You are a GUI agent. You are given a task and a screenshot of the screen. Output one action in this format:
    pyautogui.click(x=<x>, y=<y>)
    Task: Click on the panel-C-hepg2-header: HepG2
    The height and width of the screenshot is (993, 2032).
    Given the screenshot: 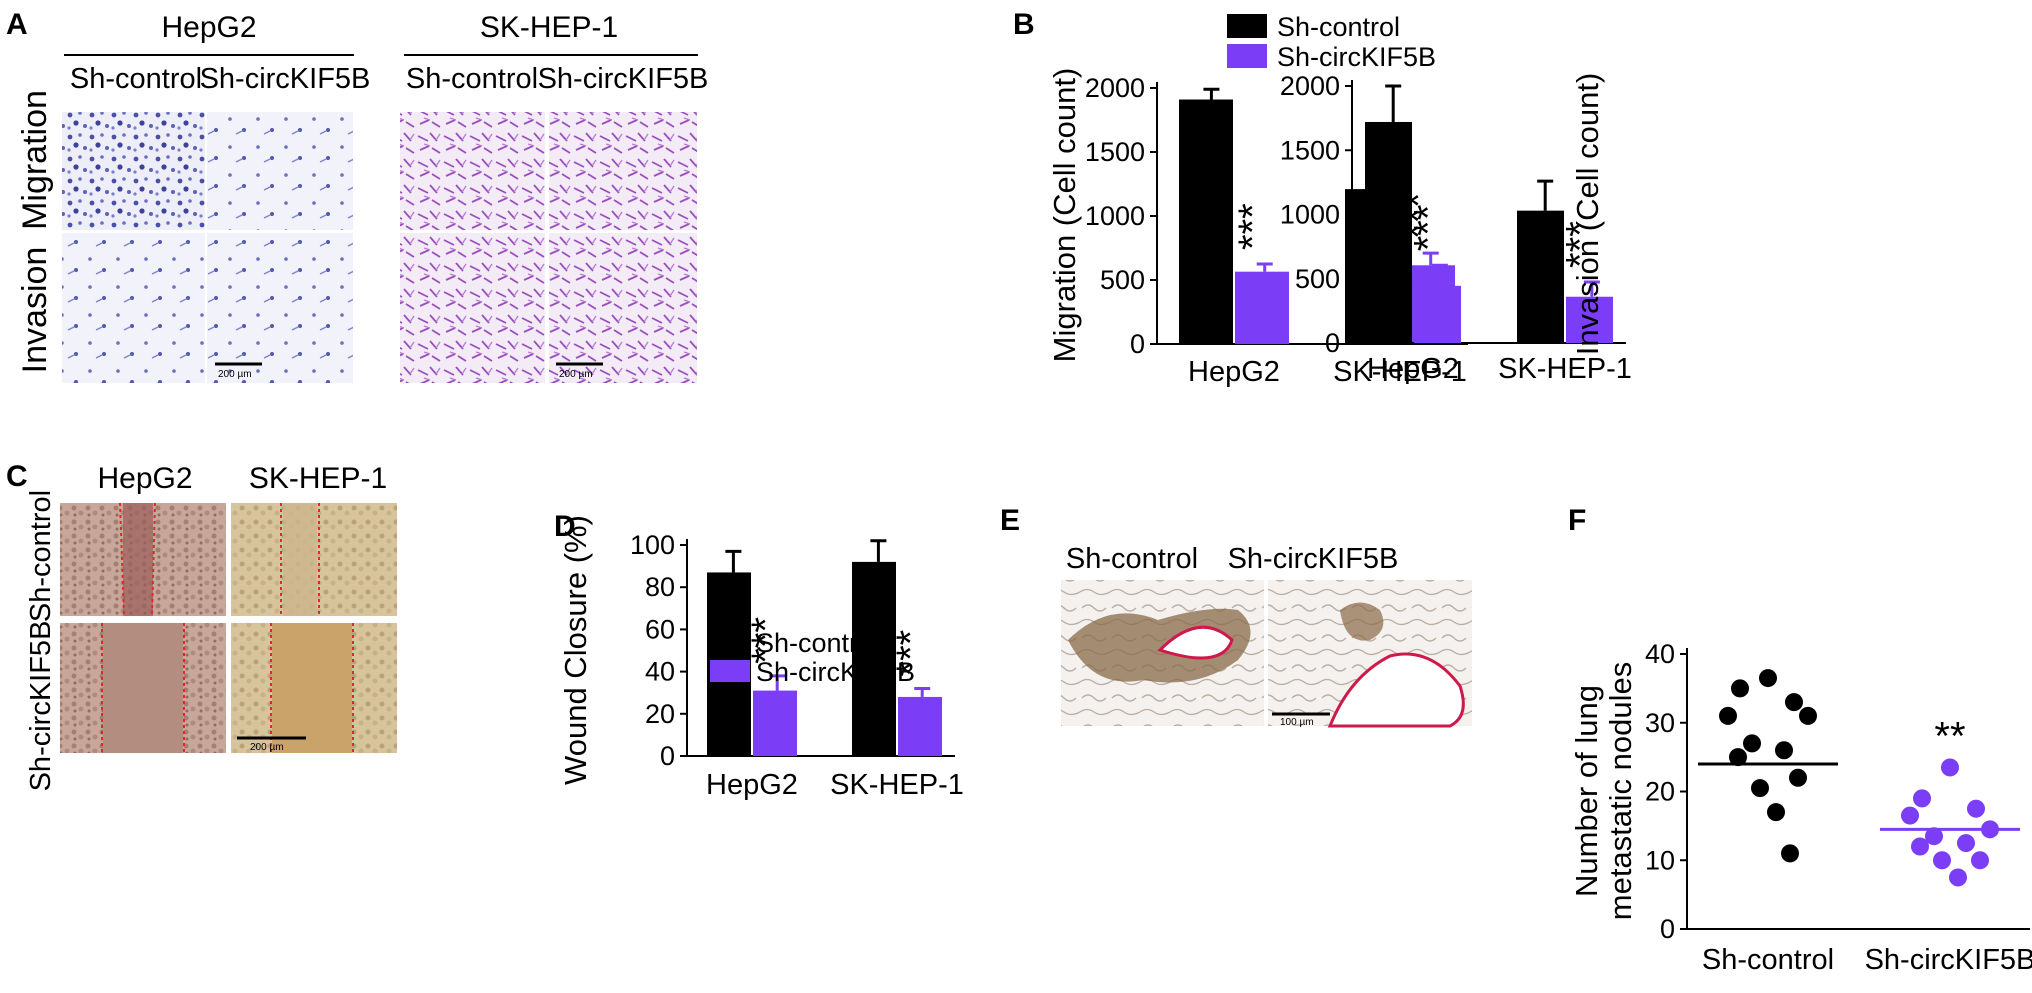 What is the action you would take?
    pyautogui.click(x=144, y=478)
    